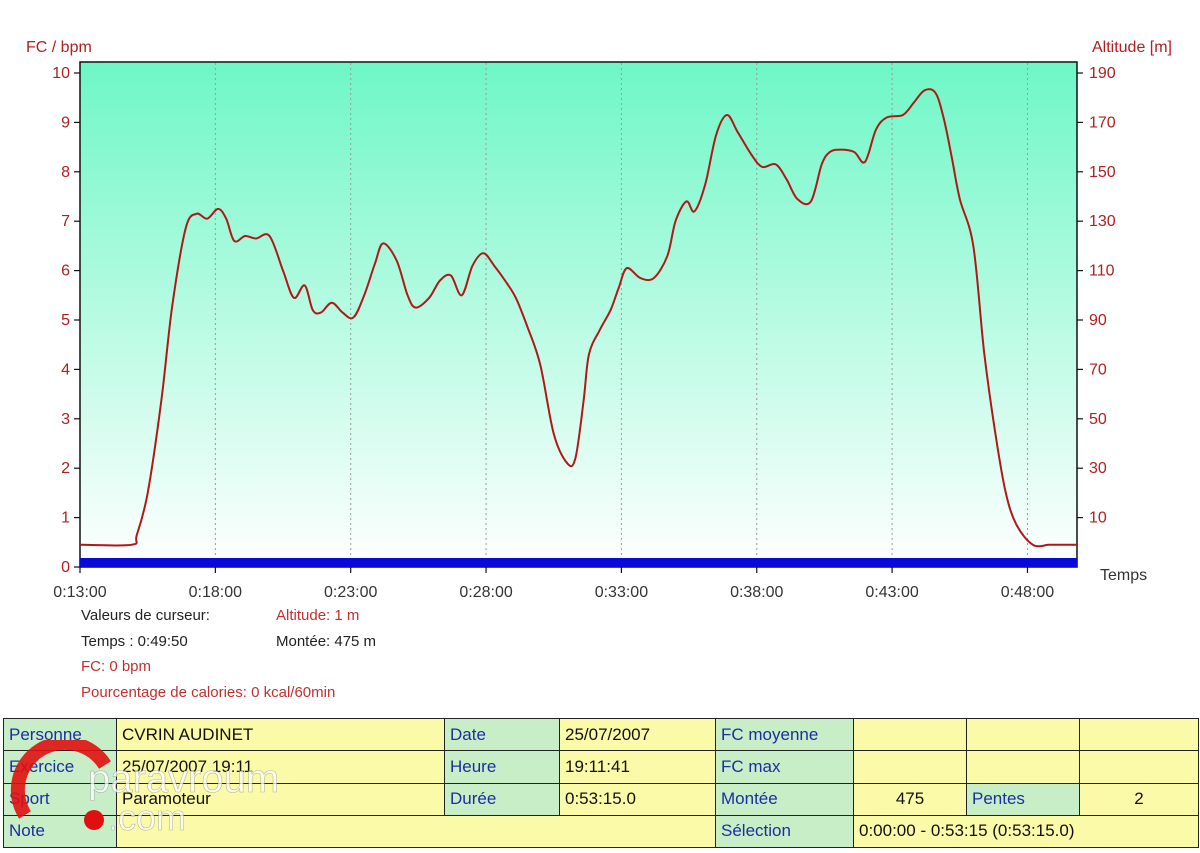  What do you see at coordinates (1098, 320) in the screenshot?
I see `right-tick-label: 90` at bounding box center [1098, 320].